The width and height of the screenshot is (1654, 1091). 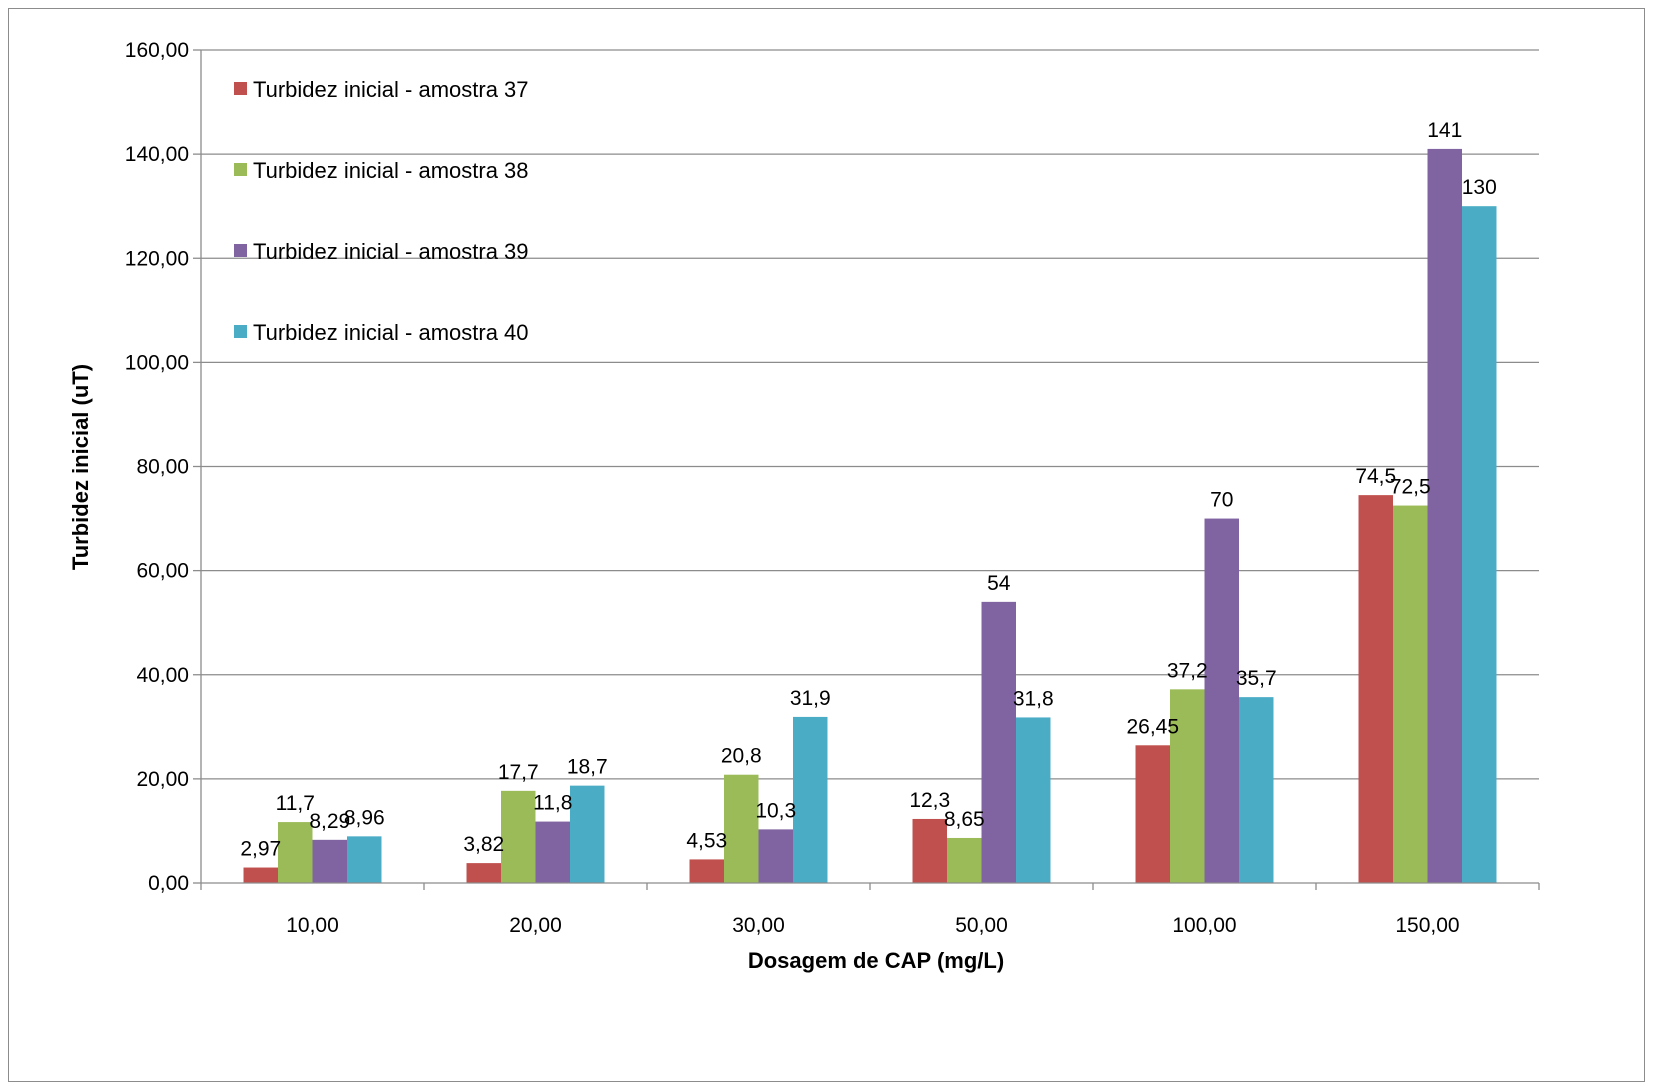 What do you see at coordinates (162, 675) in the screenshot?
I see `y-tick-label: 40,00` at bounding box center [162, 675].